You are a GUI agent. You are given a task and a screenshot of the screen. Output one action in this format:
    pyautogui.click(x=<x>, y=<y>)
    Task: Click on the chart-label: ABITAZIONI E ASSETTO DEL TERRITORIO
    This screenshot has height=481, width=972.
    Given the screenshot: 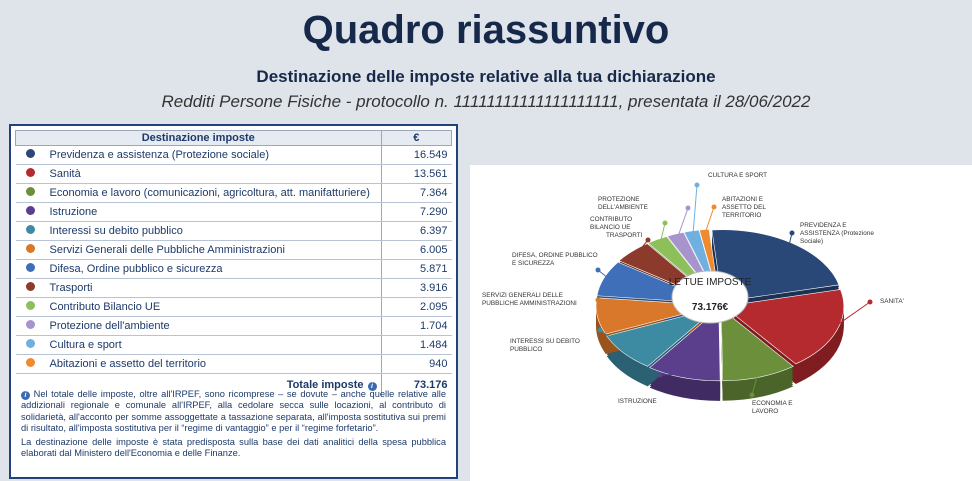 What is the action you would take?
    pyautogui.click(x=744, y=207)
    